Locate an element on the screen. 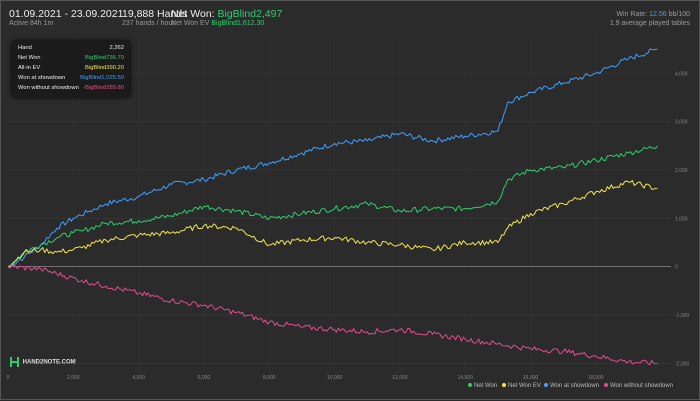  x-tick-label: 12,000 is located at coordinates (400, 378).